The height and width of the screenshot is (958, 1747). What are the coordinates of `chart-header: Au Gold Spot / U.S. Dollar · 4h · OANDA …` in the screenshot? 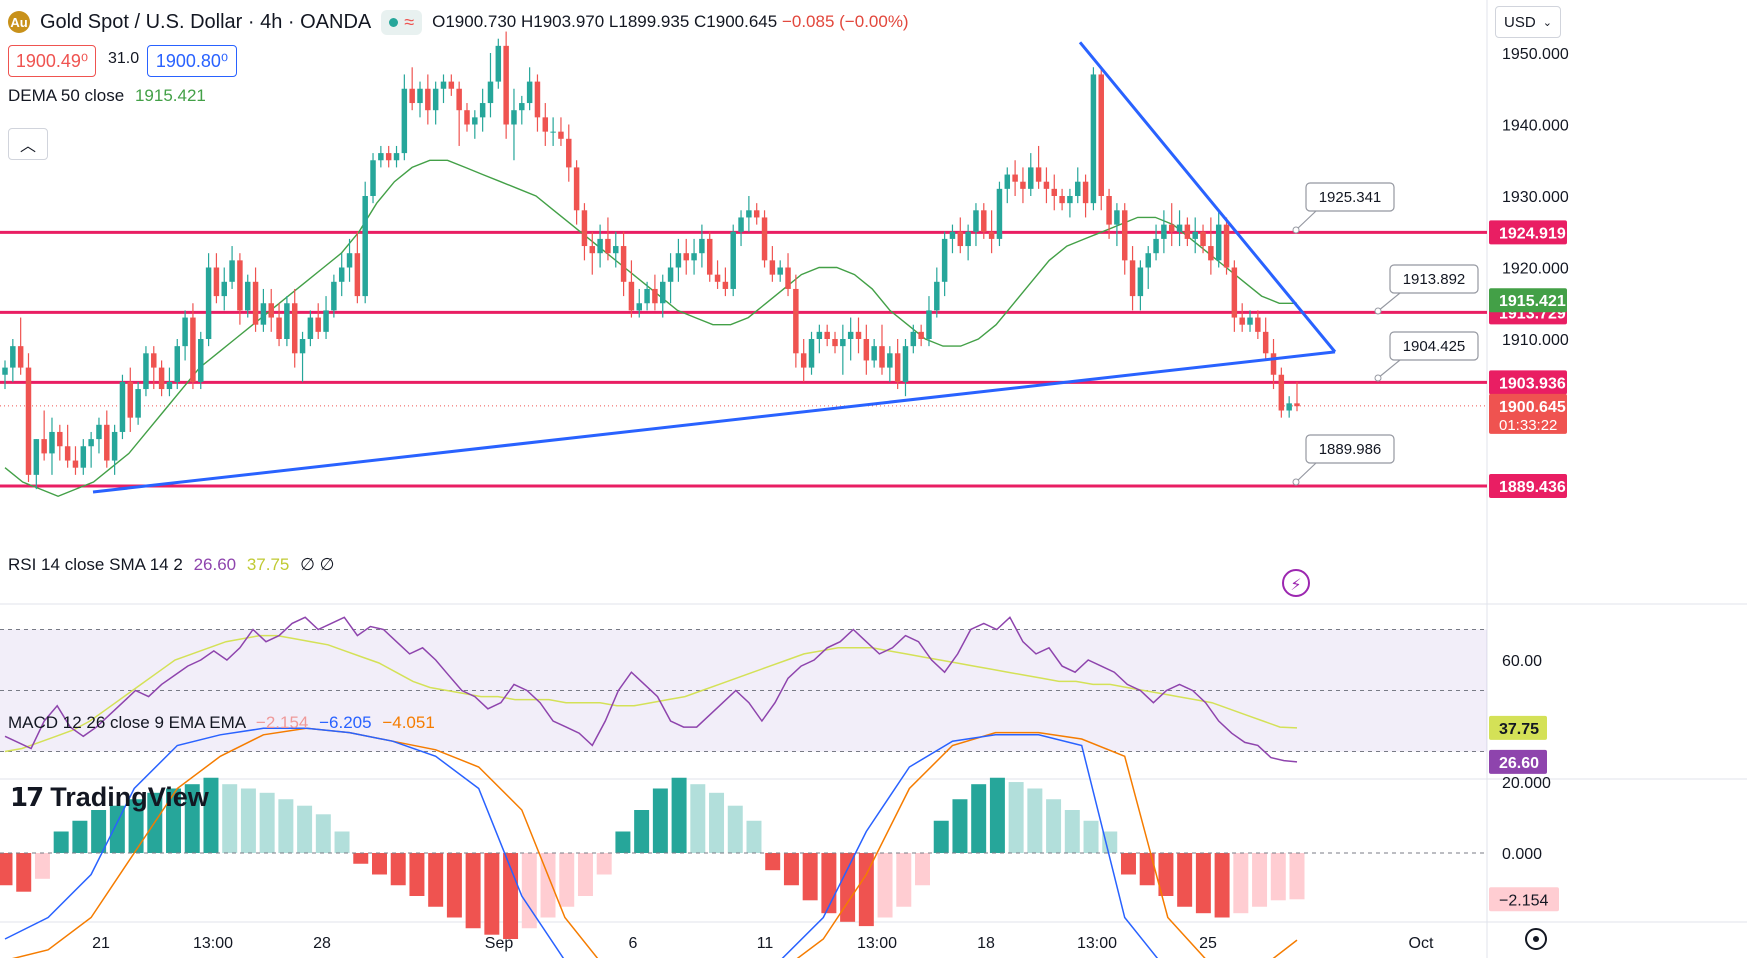 It's located at (458, 22).